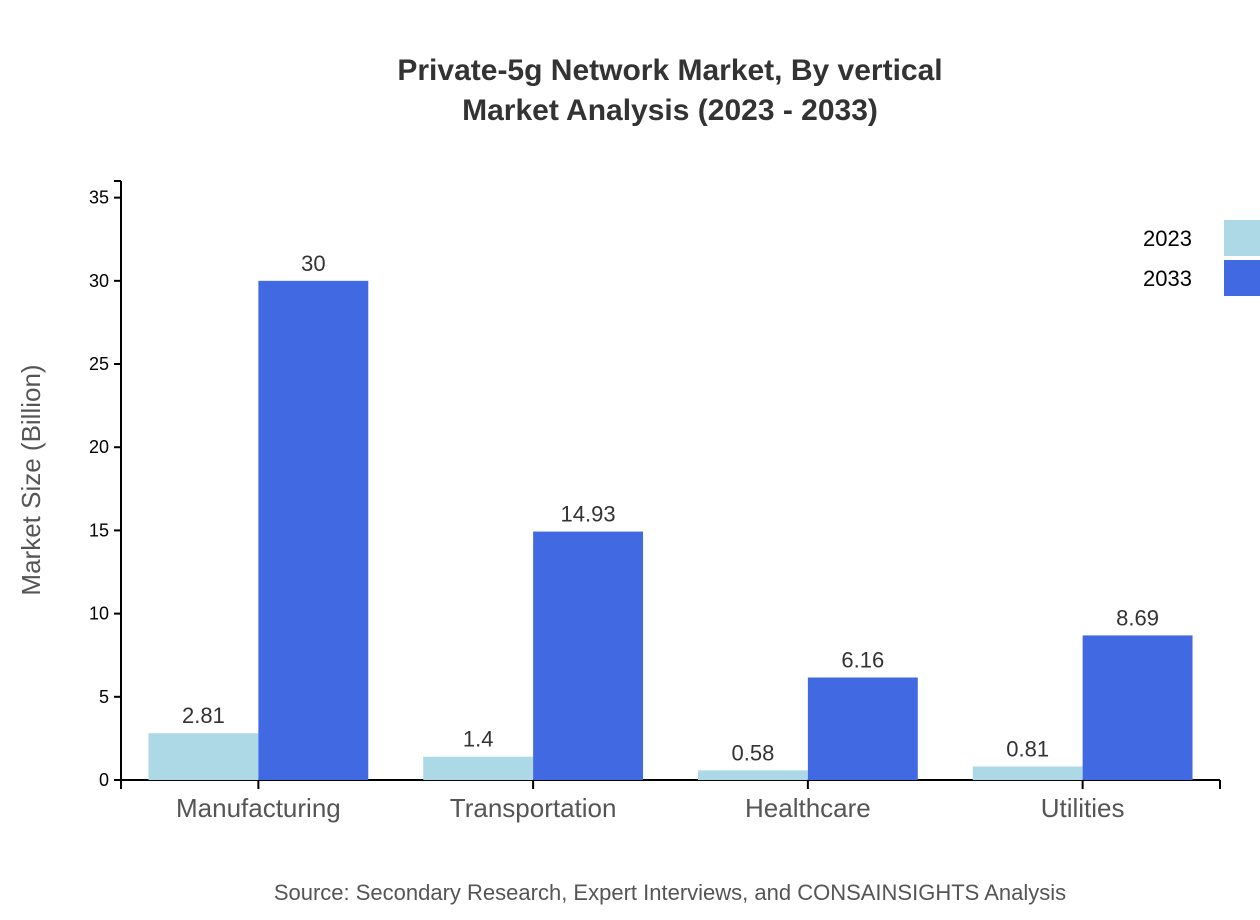  Describe the element at coordinates (99, 447) in the screenshot. I see `y-tick-label: 20` at that location.